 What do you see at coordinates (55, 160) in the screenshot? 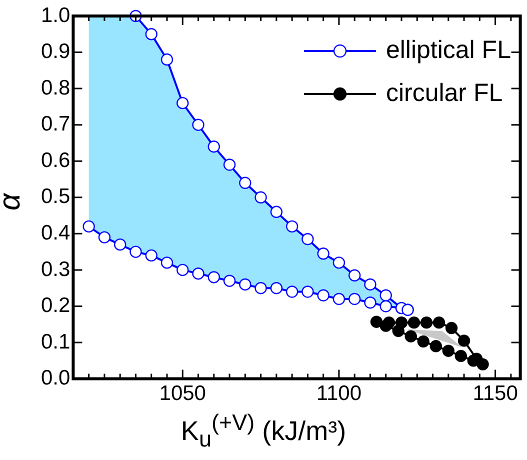
I see `y-tick-label: 0.6` at bounding box center [55, 160].